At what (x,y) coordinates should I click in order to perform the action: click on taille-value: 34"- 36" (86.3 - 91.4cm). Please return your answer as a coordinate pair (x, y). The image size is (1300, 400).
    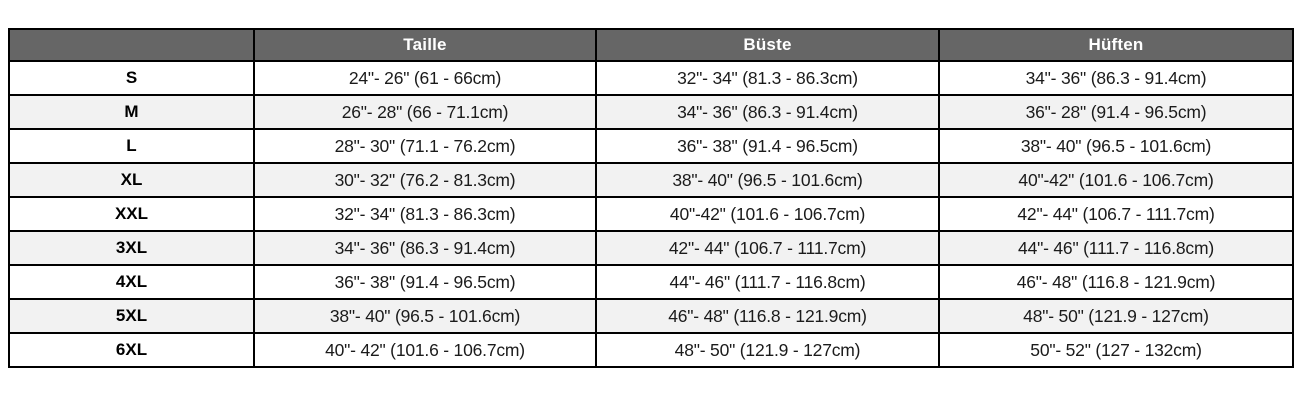
    Looking at the image, I should click on (425, 248).